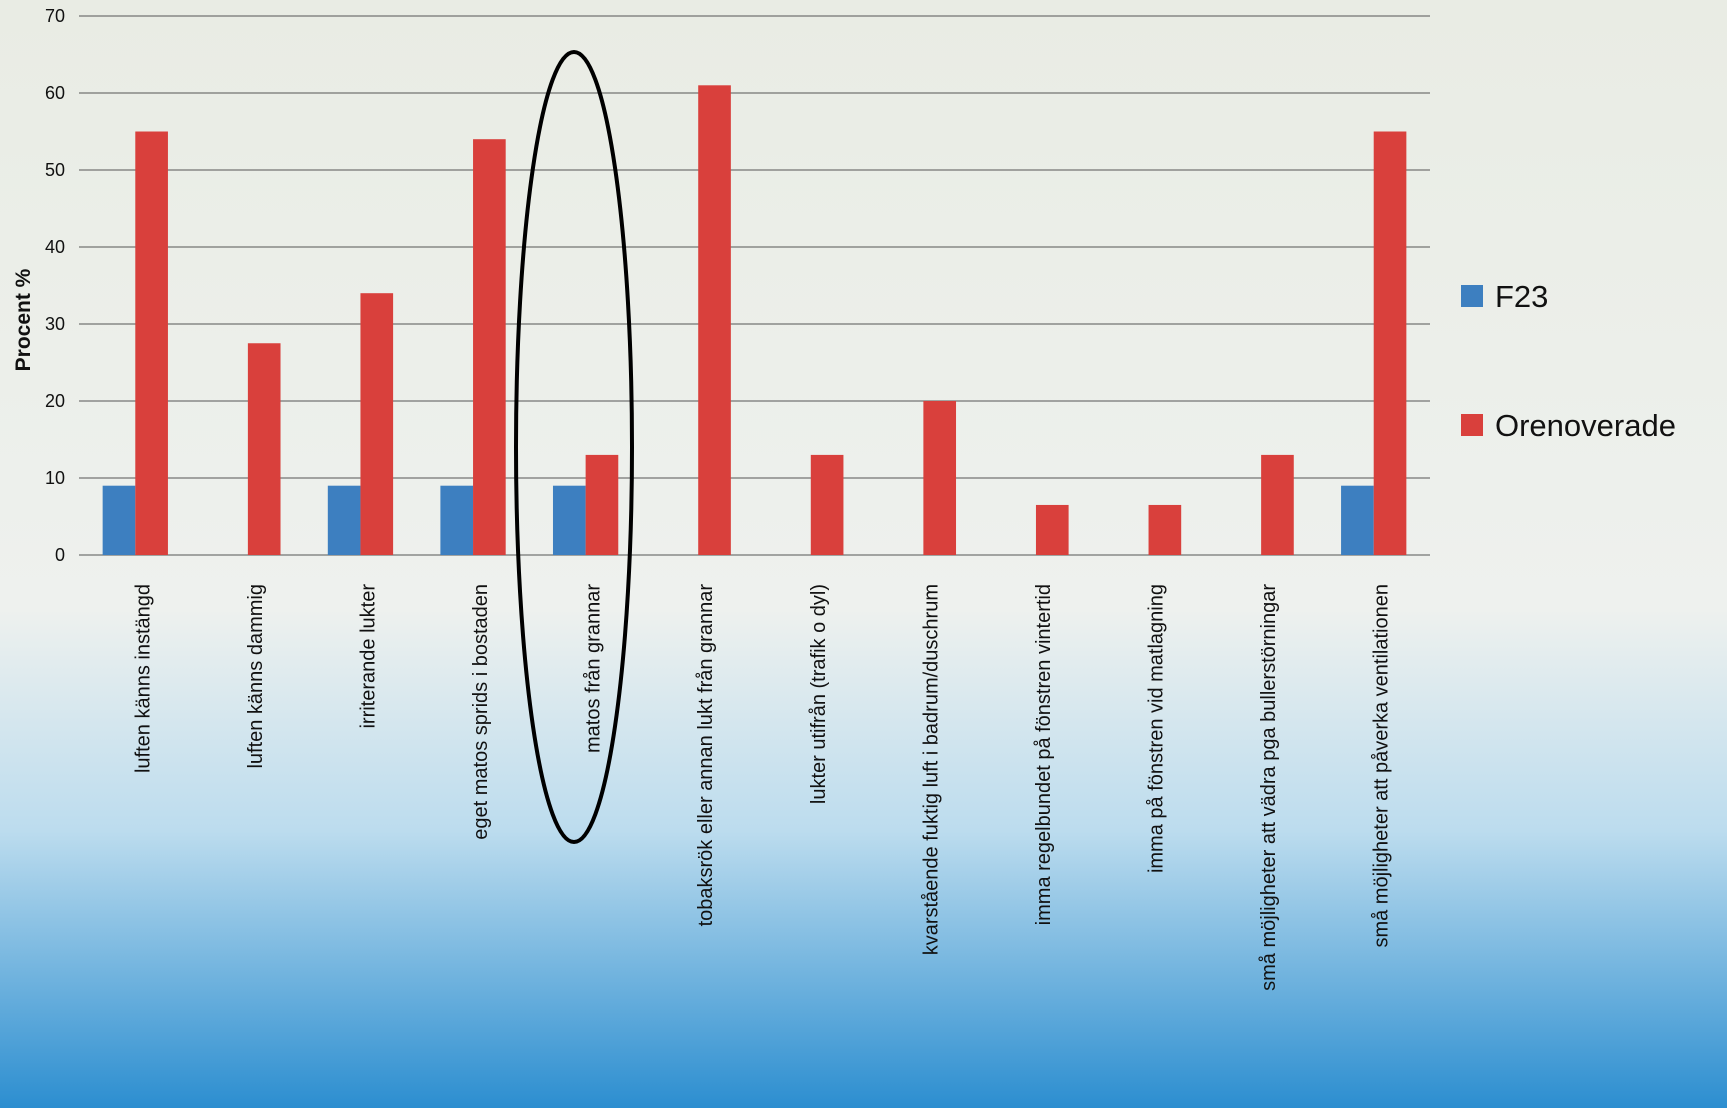 Image resolution: width=1727 pixels, height=1108 pixels. What do you see at coordinates (574, 447) in the screenshot?
I see `highlight-ellipse` at bounding box center [574, 447].